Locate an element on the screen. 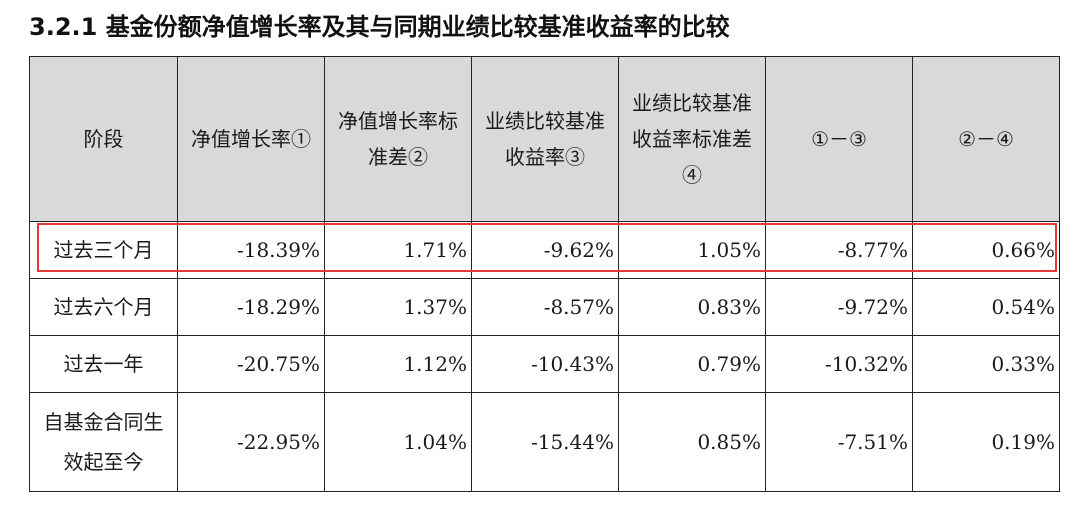 This screenshot has height=512, width=1080. stage-cell: 过去三个月 is located at coordinates (103, 250).